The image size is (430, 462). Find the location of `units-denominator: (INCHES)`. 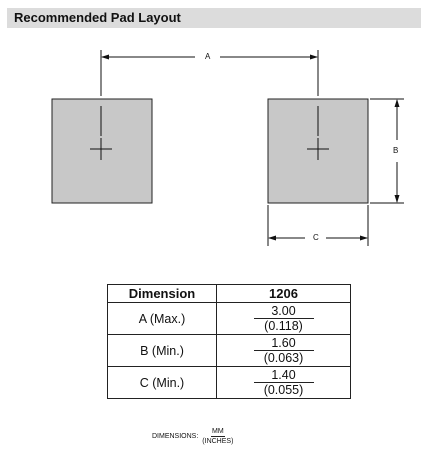

units-denominator: (INCHES) is located at coordinates (218, 441).